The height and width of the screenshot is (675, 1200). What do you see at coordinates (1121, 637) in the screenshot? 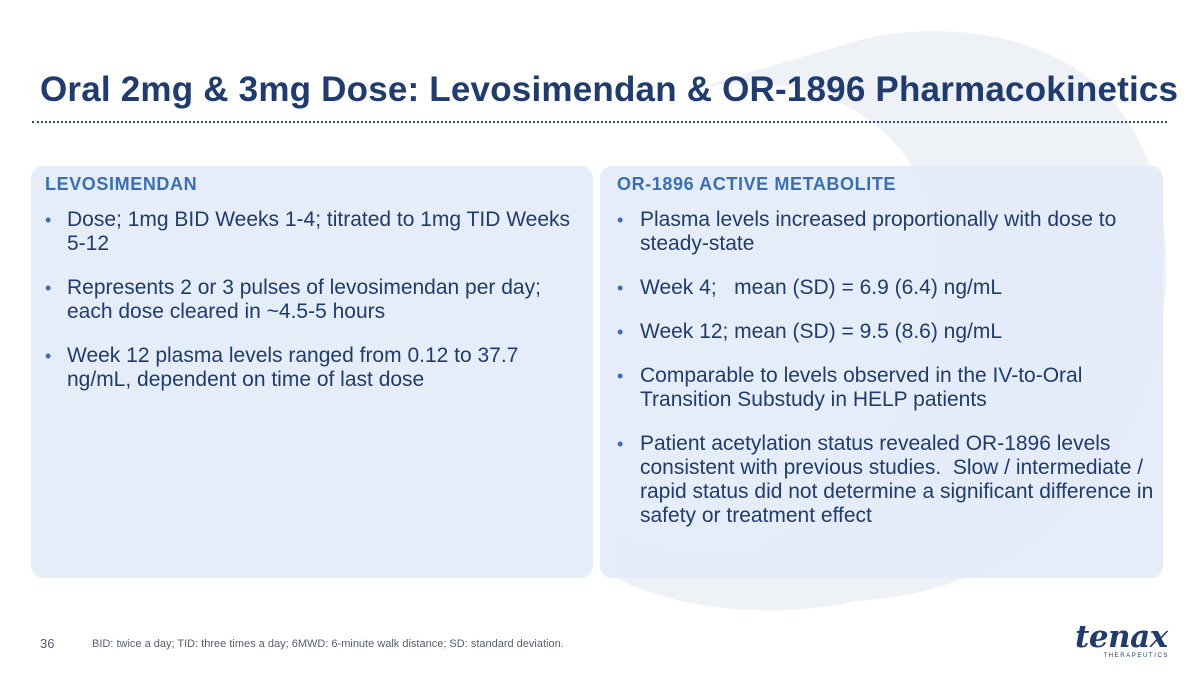
I see `logo-wordmark: tenax` at bounding box center [1121, 637].